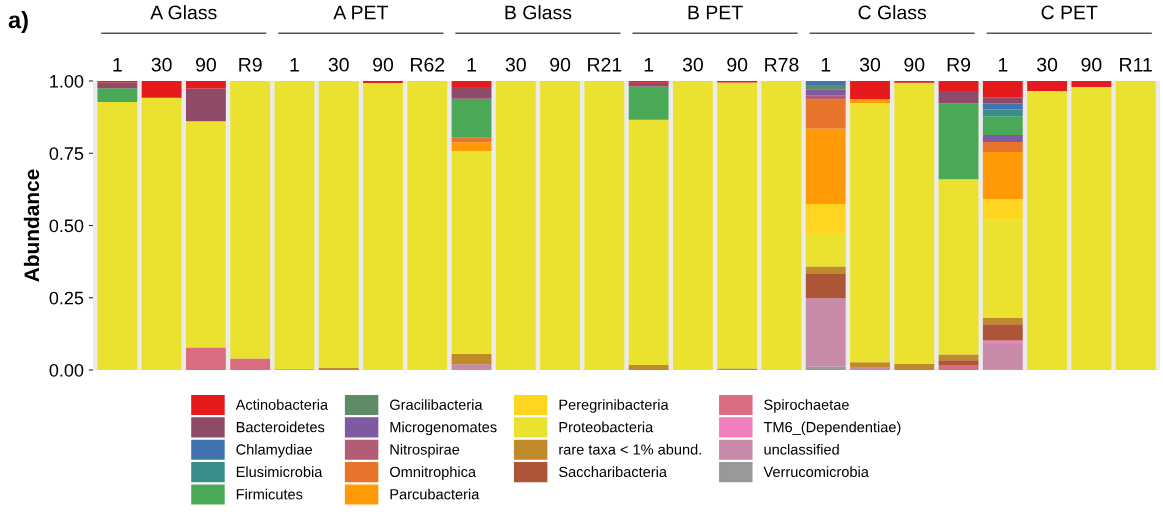 The width and height of the screenshot is (1163, 517). Describe the element at coordinates (613, 472) in the screenshot. I see `legend-label: Saccharibacteria` at that location.